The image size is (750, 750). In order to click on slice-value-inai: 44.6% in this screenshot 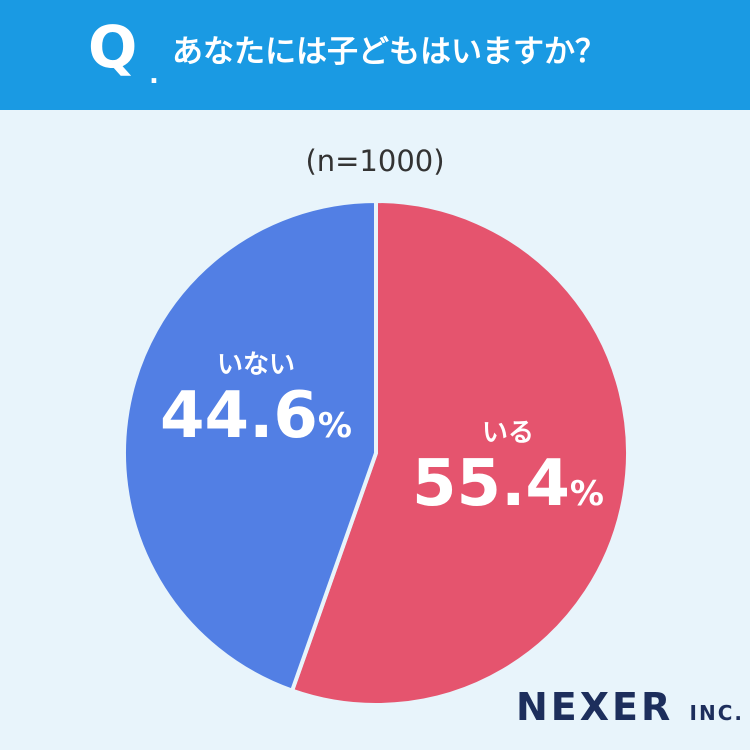, I will do `click(256, 416)`.